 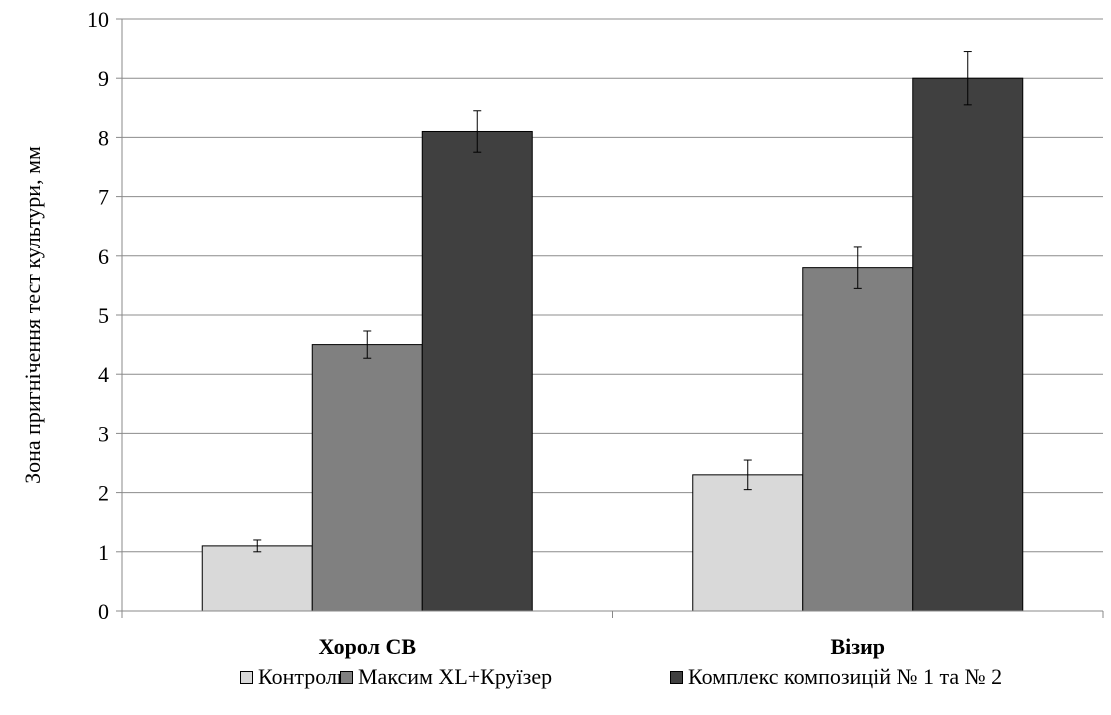 What do you see at coordinates (103, 374) in the screenshot?
I see `y-tick-label: 4` at bounding box center [103, 374].